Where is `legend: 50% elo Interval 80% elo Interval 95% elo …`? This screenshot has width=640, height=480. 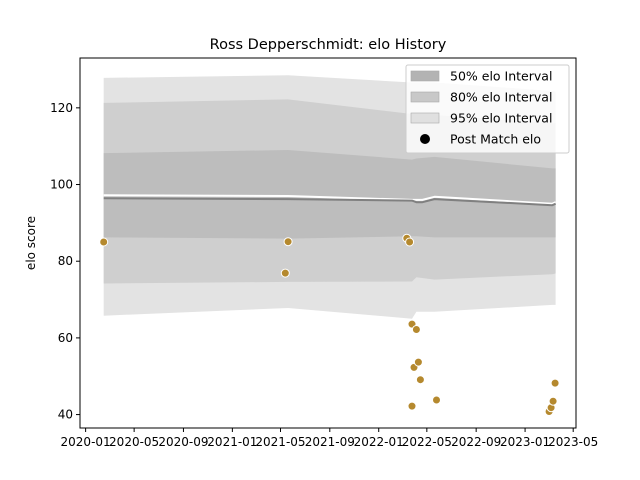
legend: 50% elo Interval 80% elo Interval 95% elo … is located at coordinates (487, 109).